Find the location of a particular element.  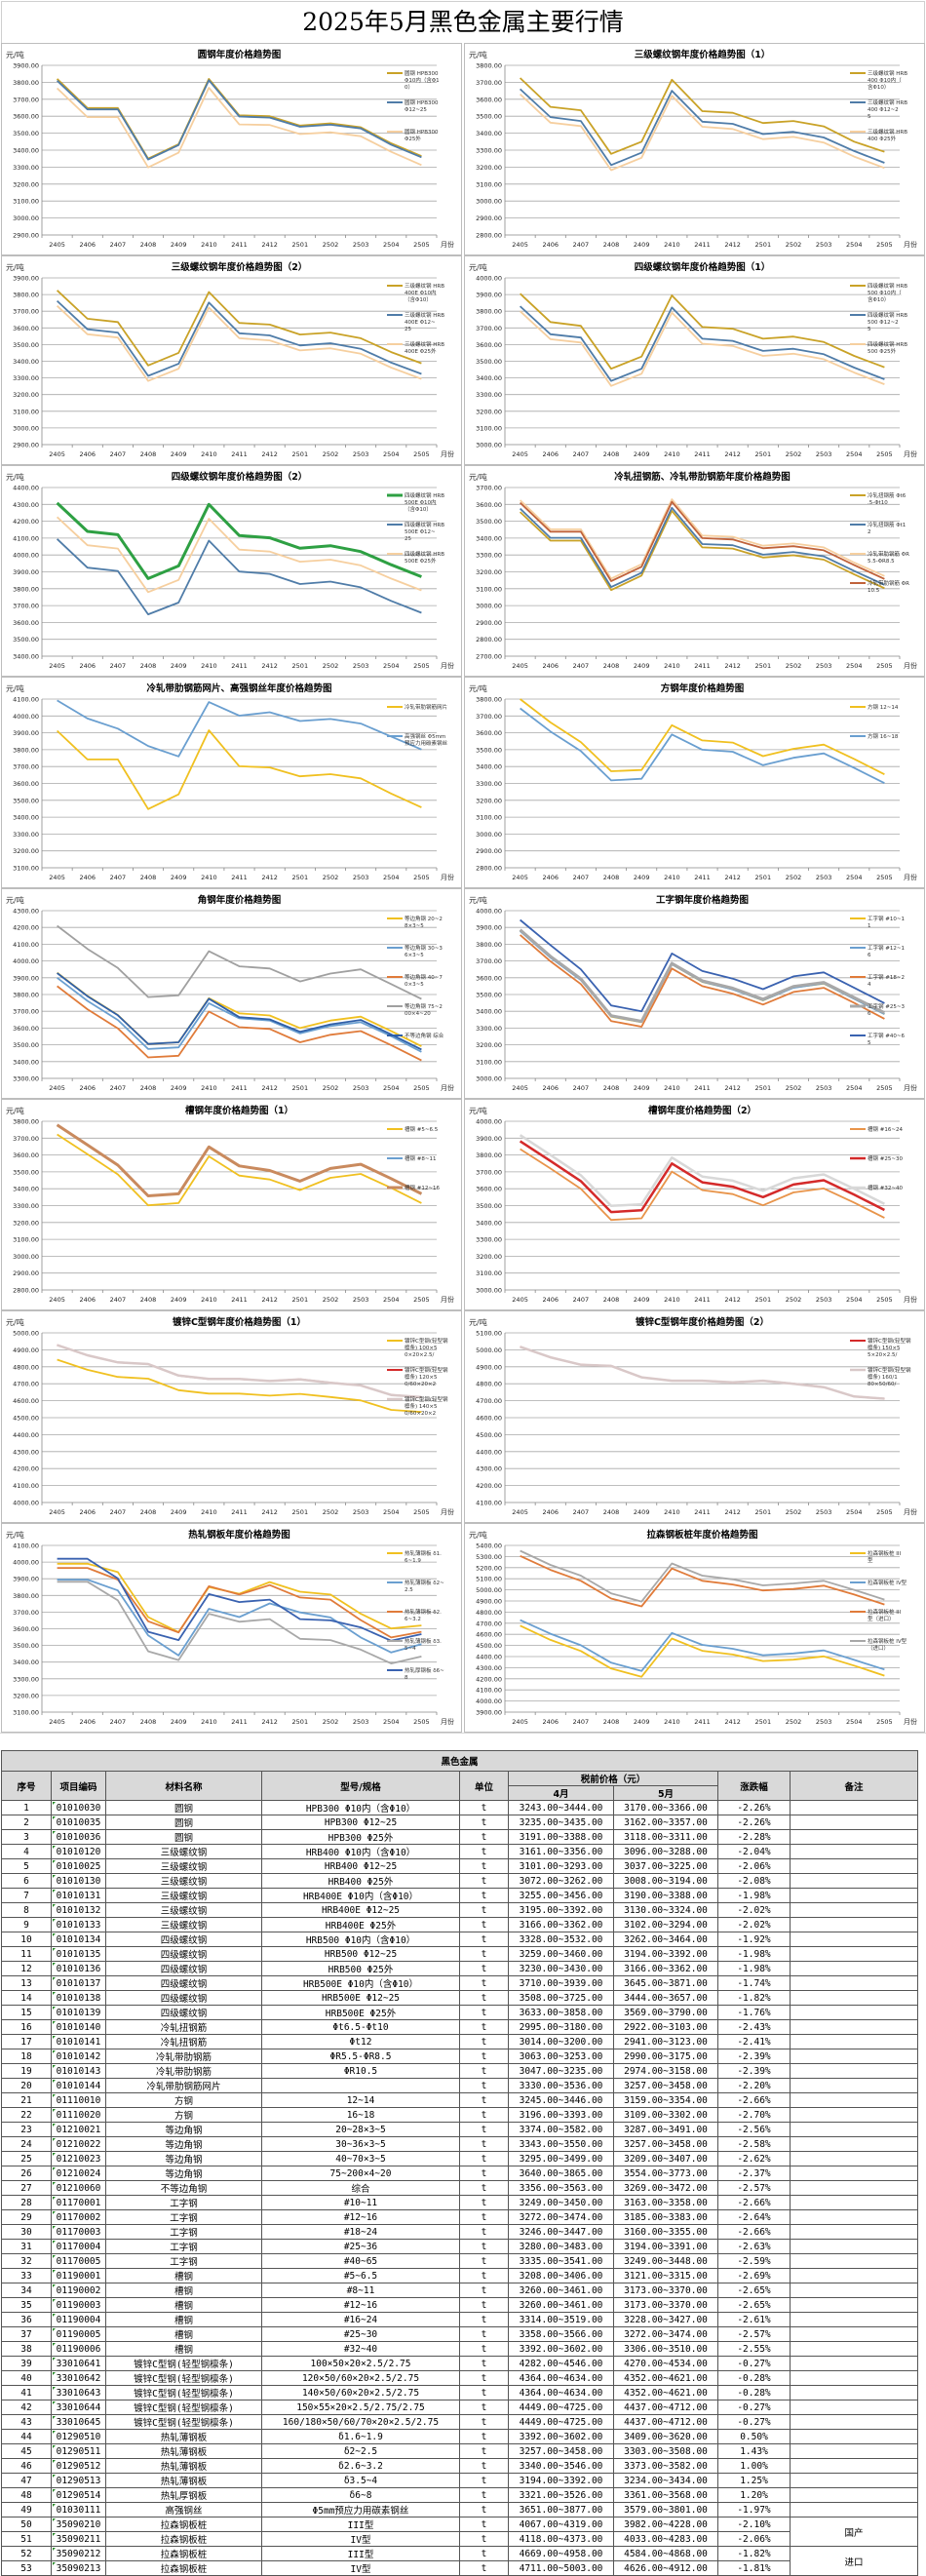

cell-spec: HRB500 Φ25外 is located at coordinates (360, 1968).